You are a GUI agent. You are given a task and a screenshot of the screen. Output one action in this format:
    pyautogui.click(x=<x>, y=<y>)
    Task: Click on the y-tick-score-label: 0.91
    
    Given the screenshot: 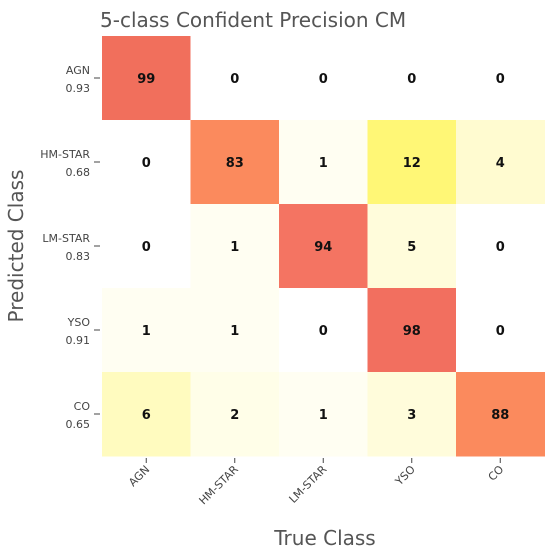 What is the action you would take?
    pyautogui.click(x=78, y=340)
    